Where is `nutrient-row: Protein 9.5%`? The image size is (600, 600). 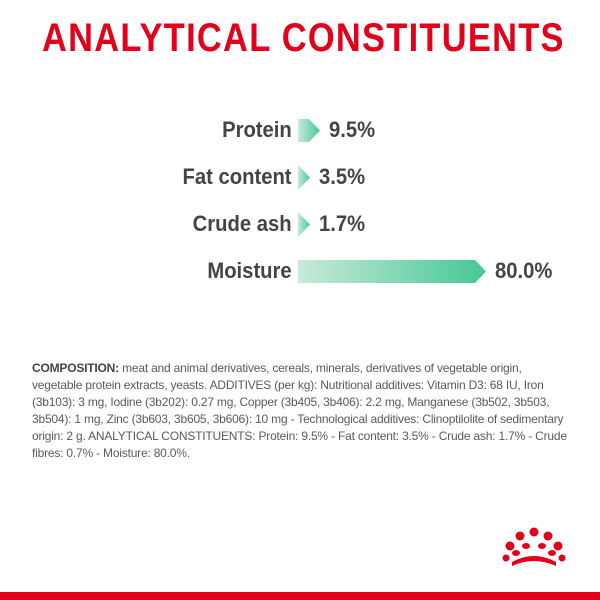
nutrient-row: Protein 9.5% is located at coordinates (300, 130).